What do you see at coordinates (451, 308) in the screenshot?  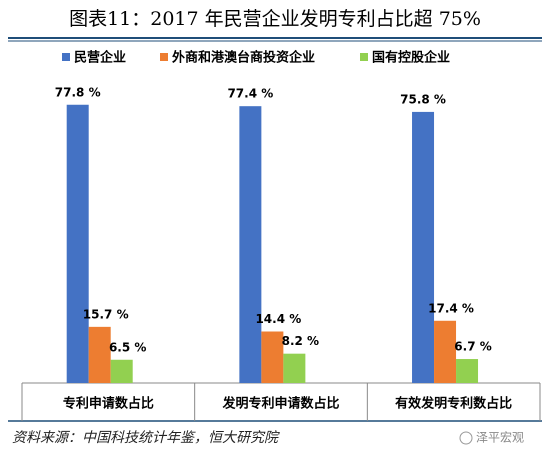 I see `data-label: 17.4 %` at bounding box center [451, 308].